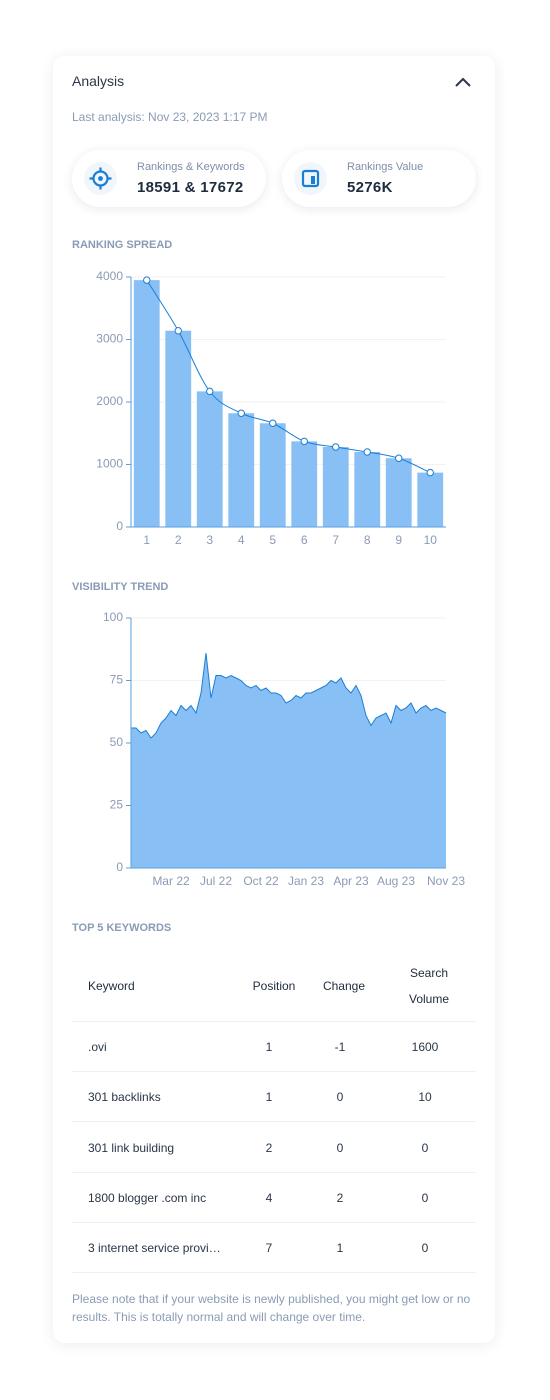 The height and width of the screenshot is (1400, 550). Describe the element at coordinates (335, 540) in the screenshot. I see `x-tick-label: 7` at that location.